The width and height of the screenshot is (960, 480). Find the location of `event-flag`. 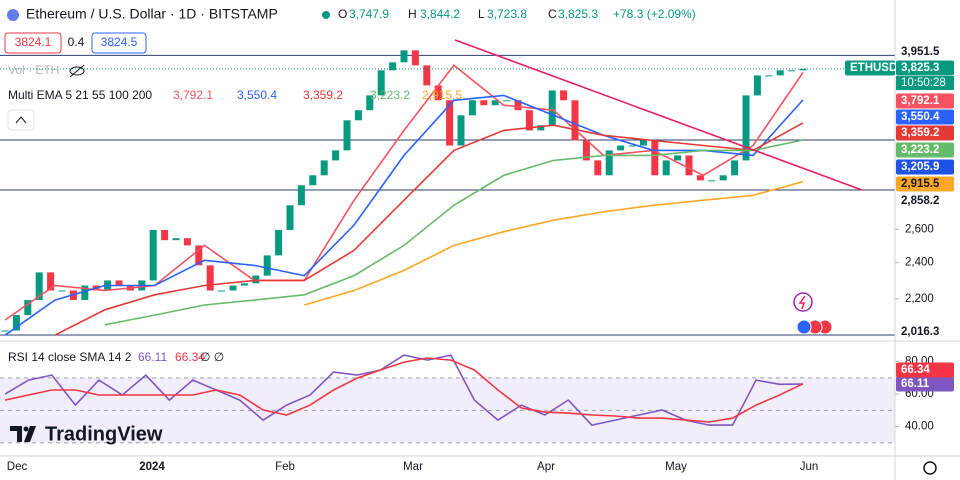

event-flag is located at coordinates (804, 327).